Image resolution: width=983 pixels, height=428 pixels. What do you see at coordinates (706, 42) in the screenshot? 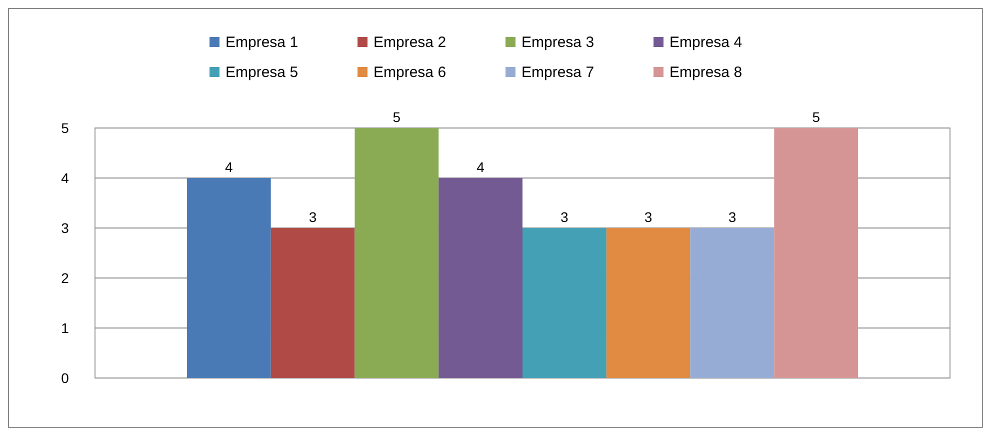
I see `legend-label: Empresa 4` at bounding box center [706, 42].